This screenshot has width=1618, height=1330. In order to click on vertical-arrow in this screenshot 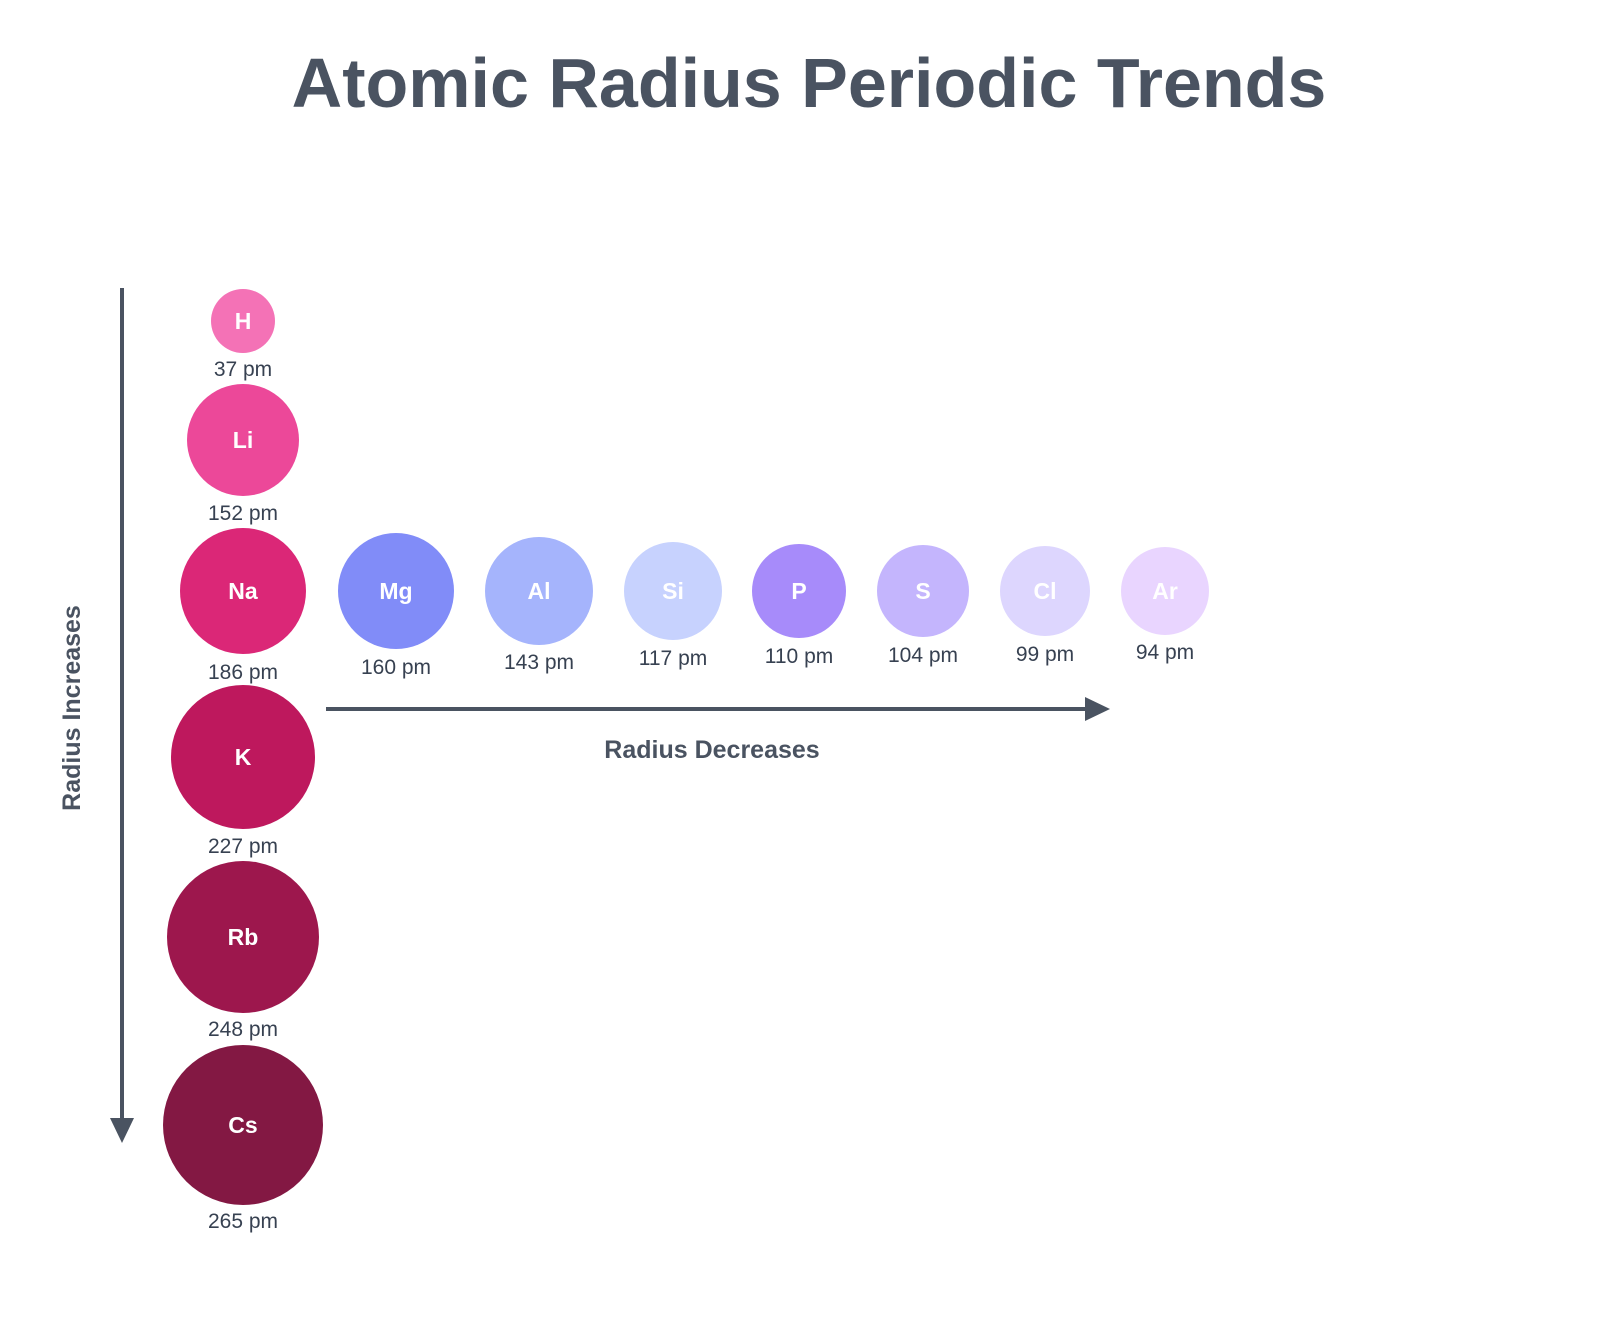, I will do `click(122, 715)`.